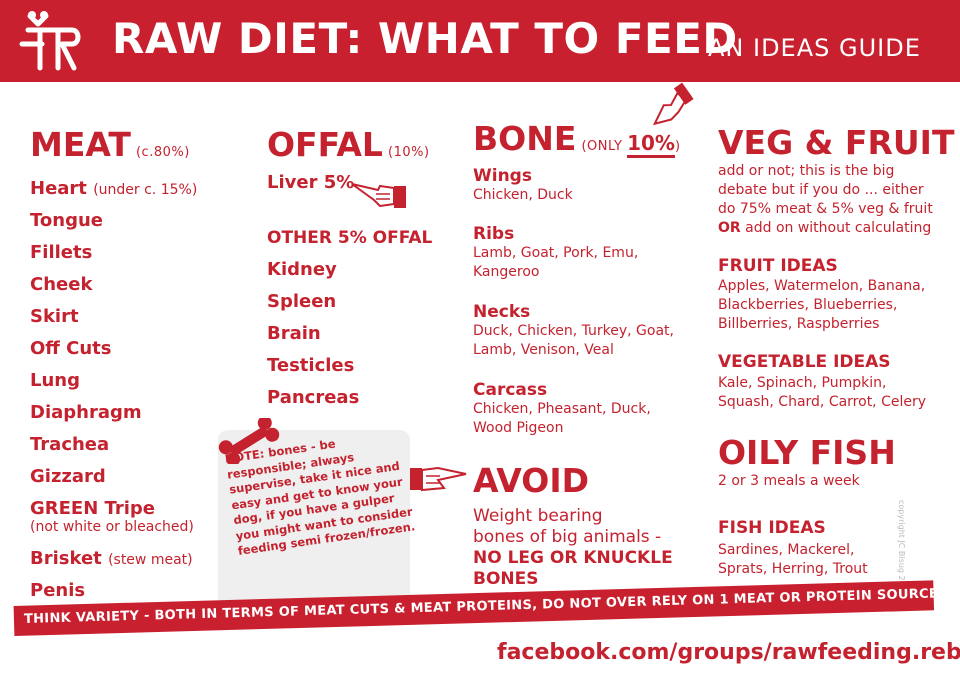 The height and width of the screenshot is (678, 960). Describe the element at coordinates (409, 152) in the screenshot. I see `offal-percentage: (10%)` at that location.